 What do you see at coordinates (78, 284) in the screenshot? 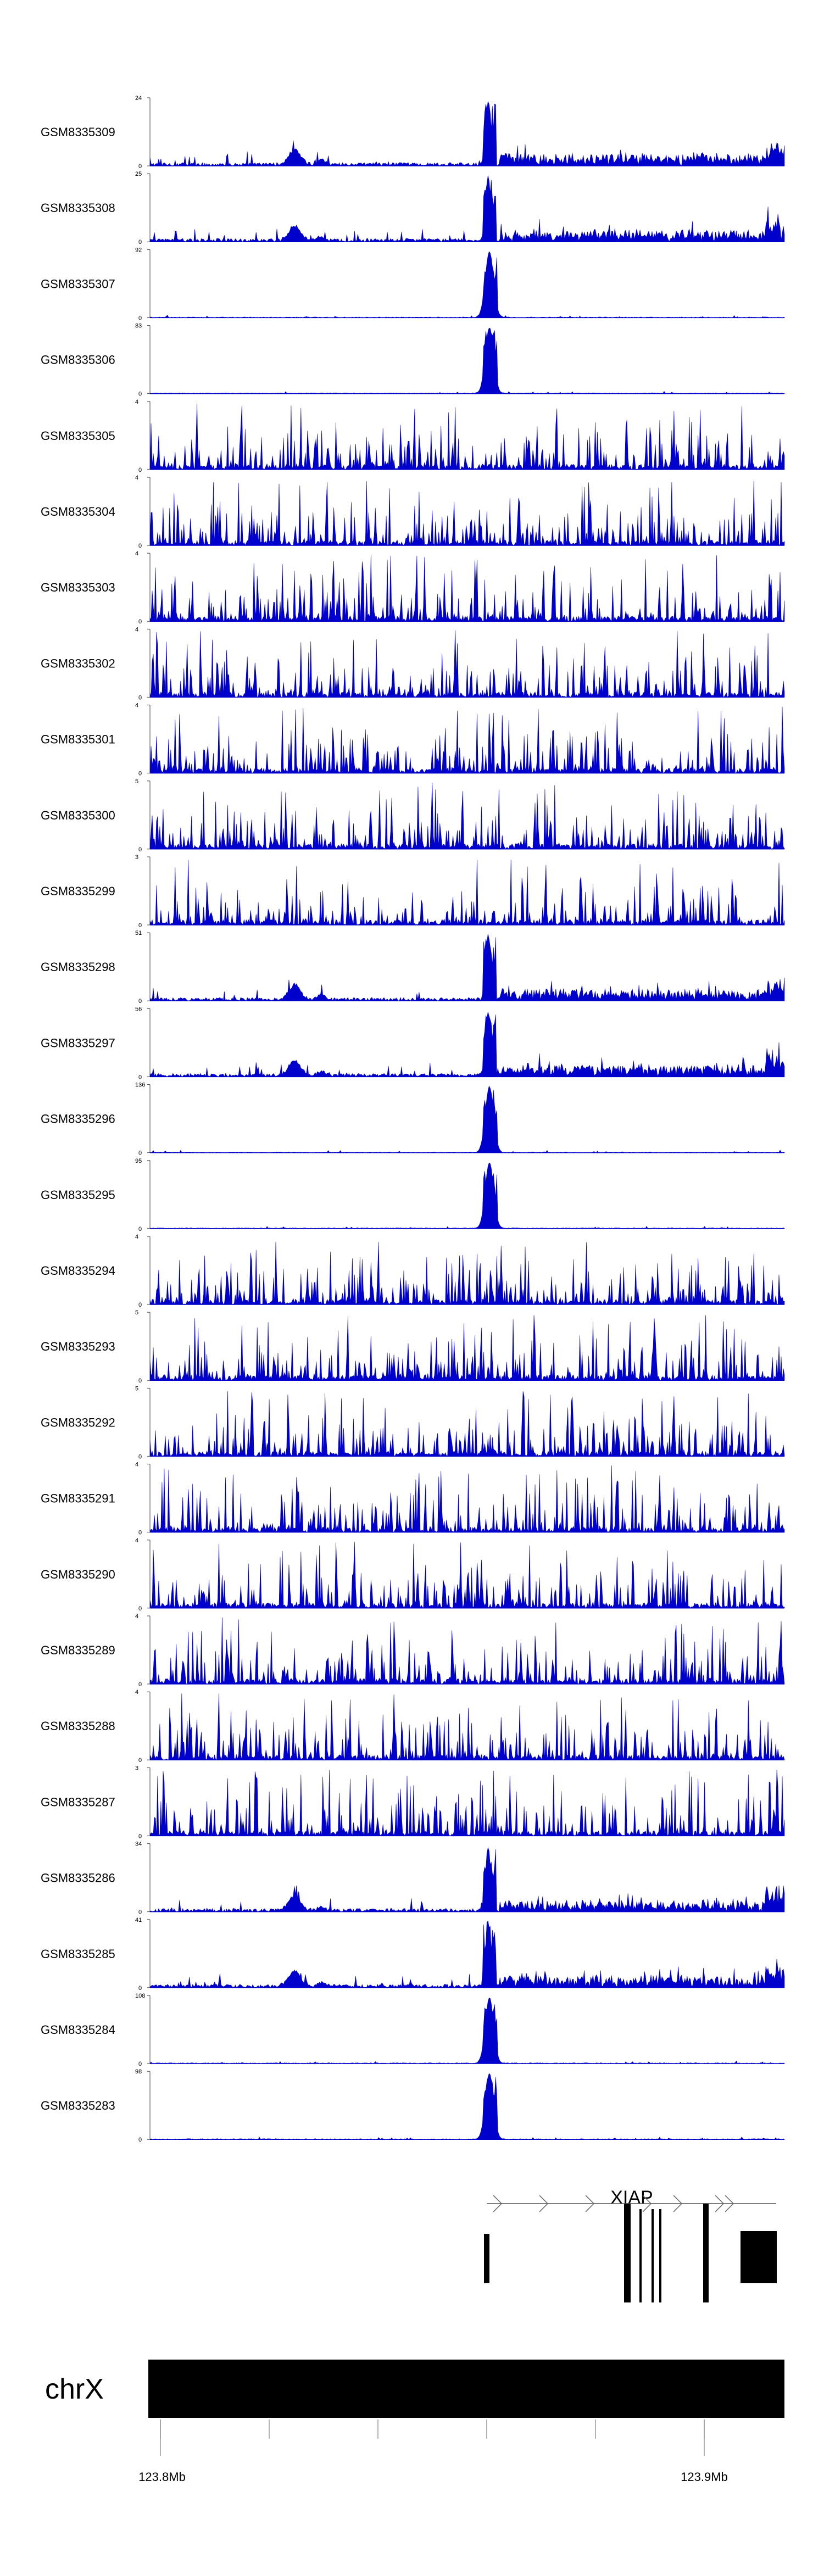
I see `track-label: GSM8335307` at bounding box center [78, 284].